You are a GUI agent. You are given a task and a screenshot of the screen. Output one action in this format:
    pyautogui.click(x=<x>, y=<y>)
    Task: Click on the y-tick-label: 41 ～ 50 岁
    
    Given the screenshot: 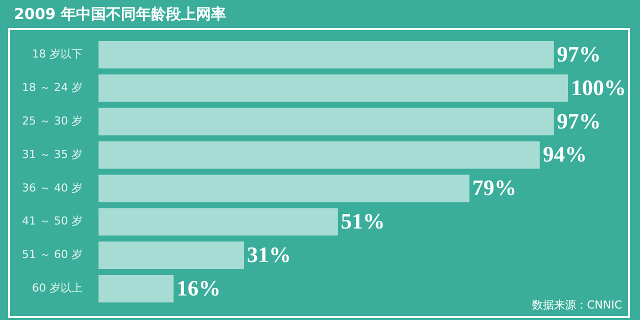 What is the action you would take?
    pyautogui.click(x=52, y=221)
    